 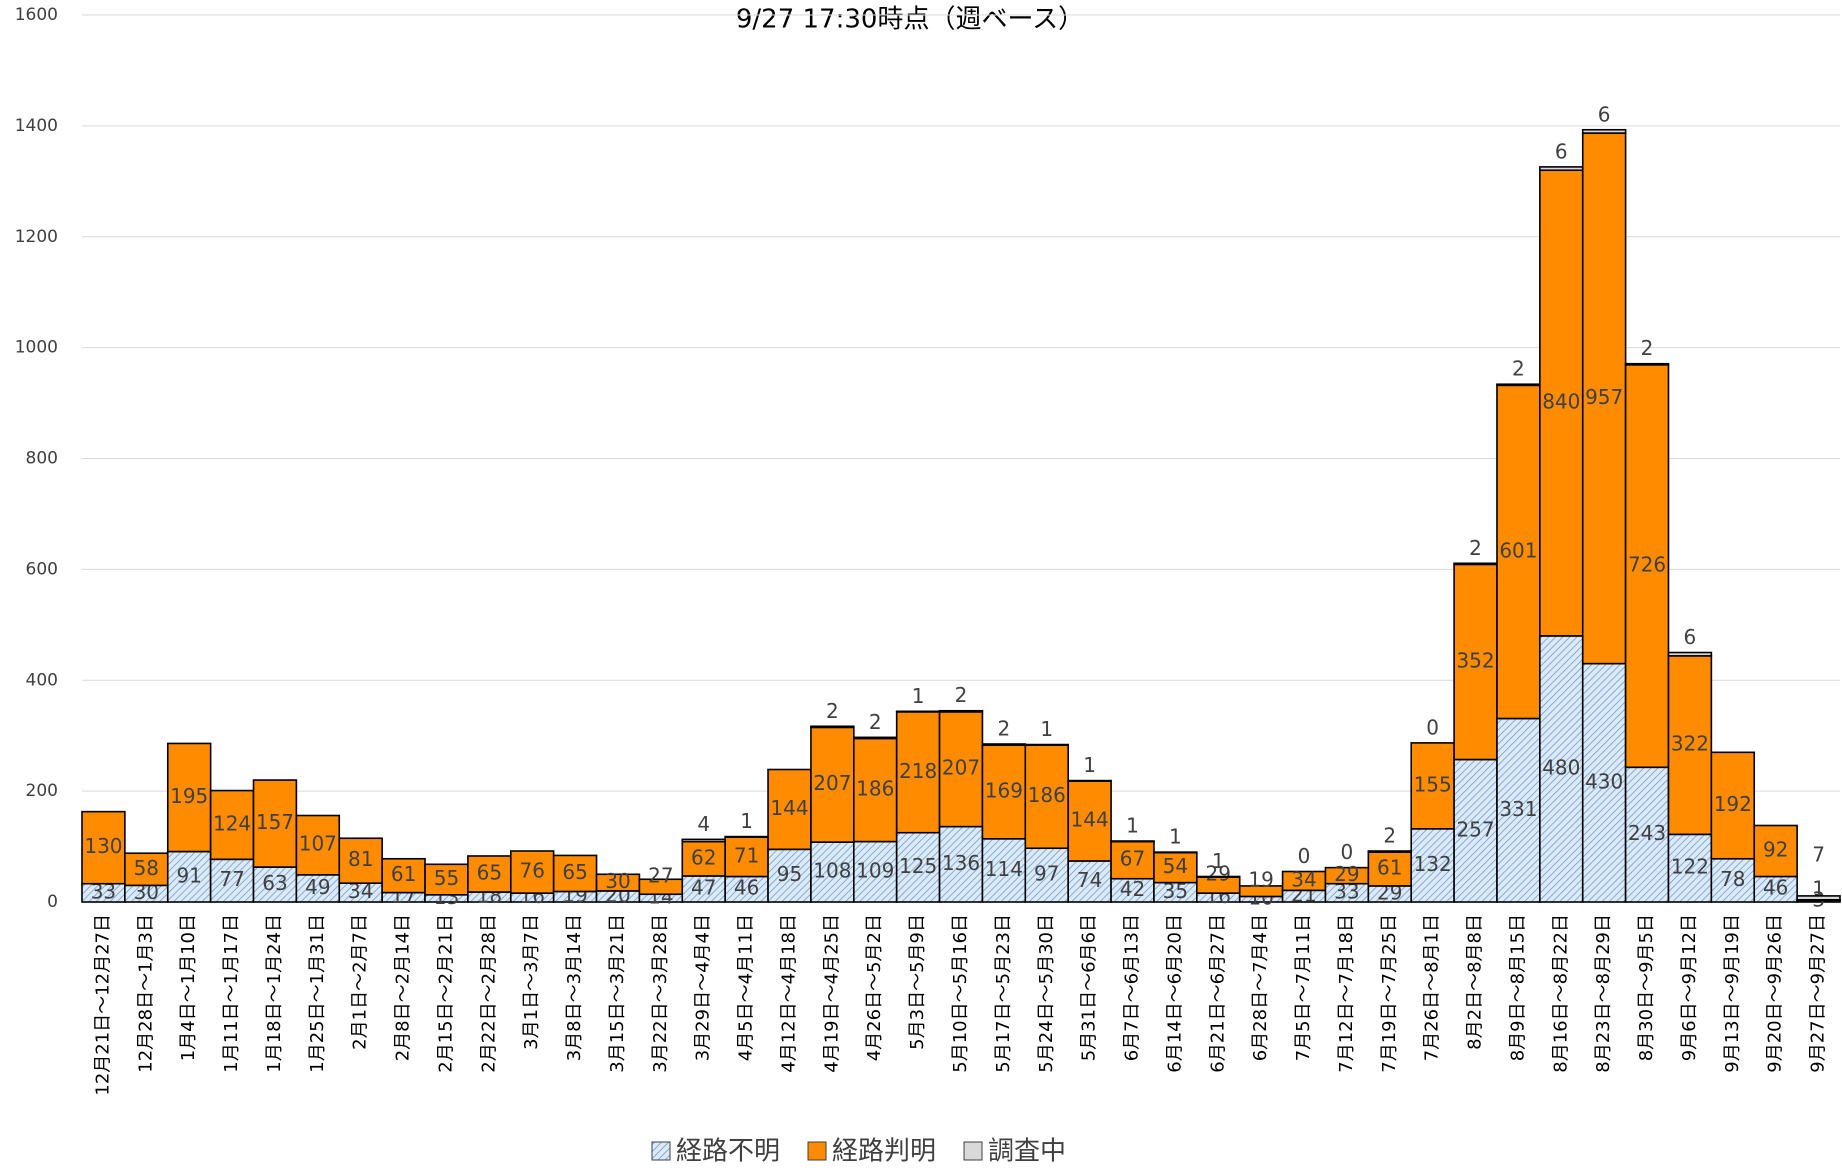 I want to click on data-label: 136, so click(x=961, y=863).